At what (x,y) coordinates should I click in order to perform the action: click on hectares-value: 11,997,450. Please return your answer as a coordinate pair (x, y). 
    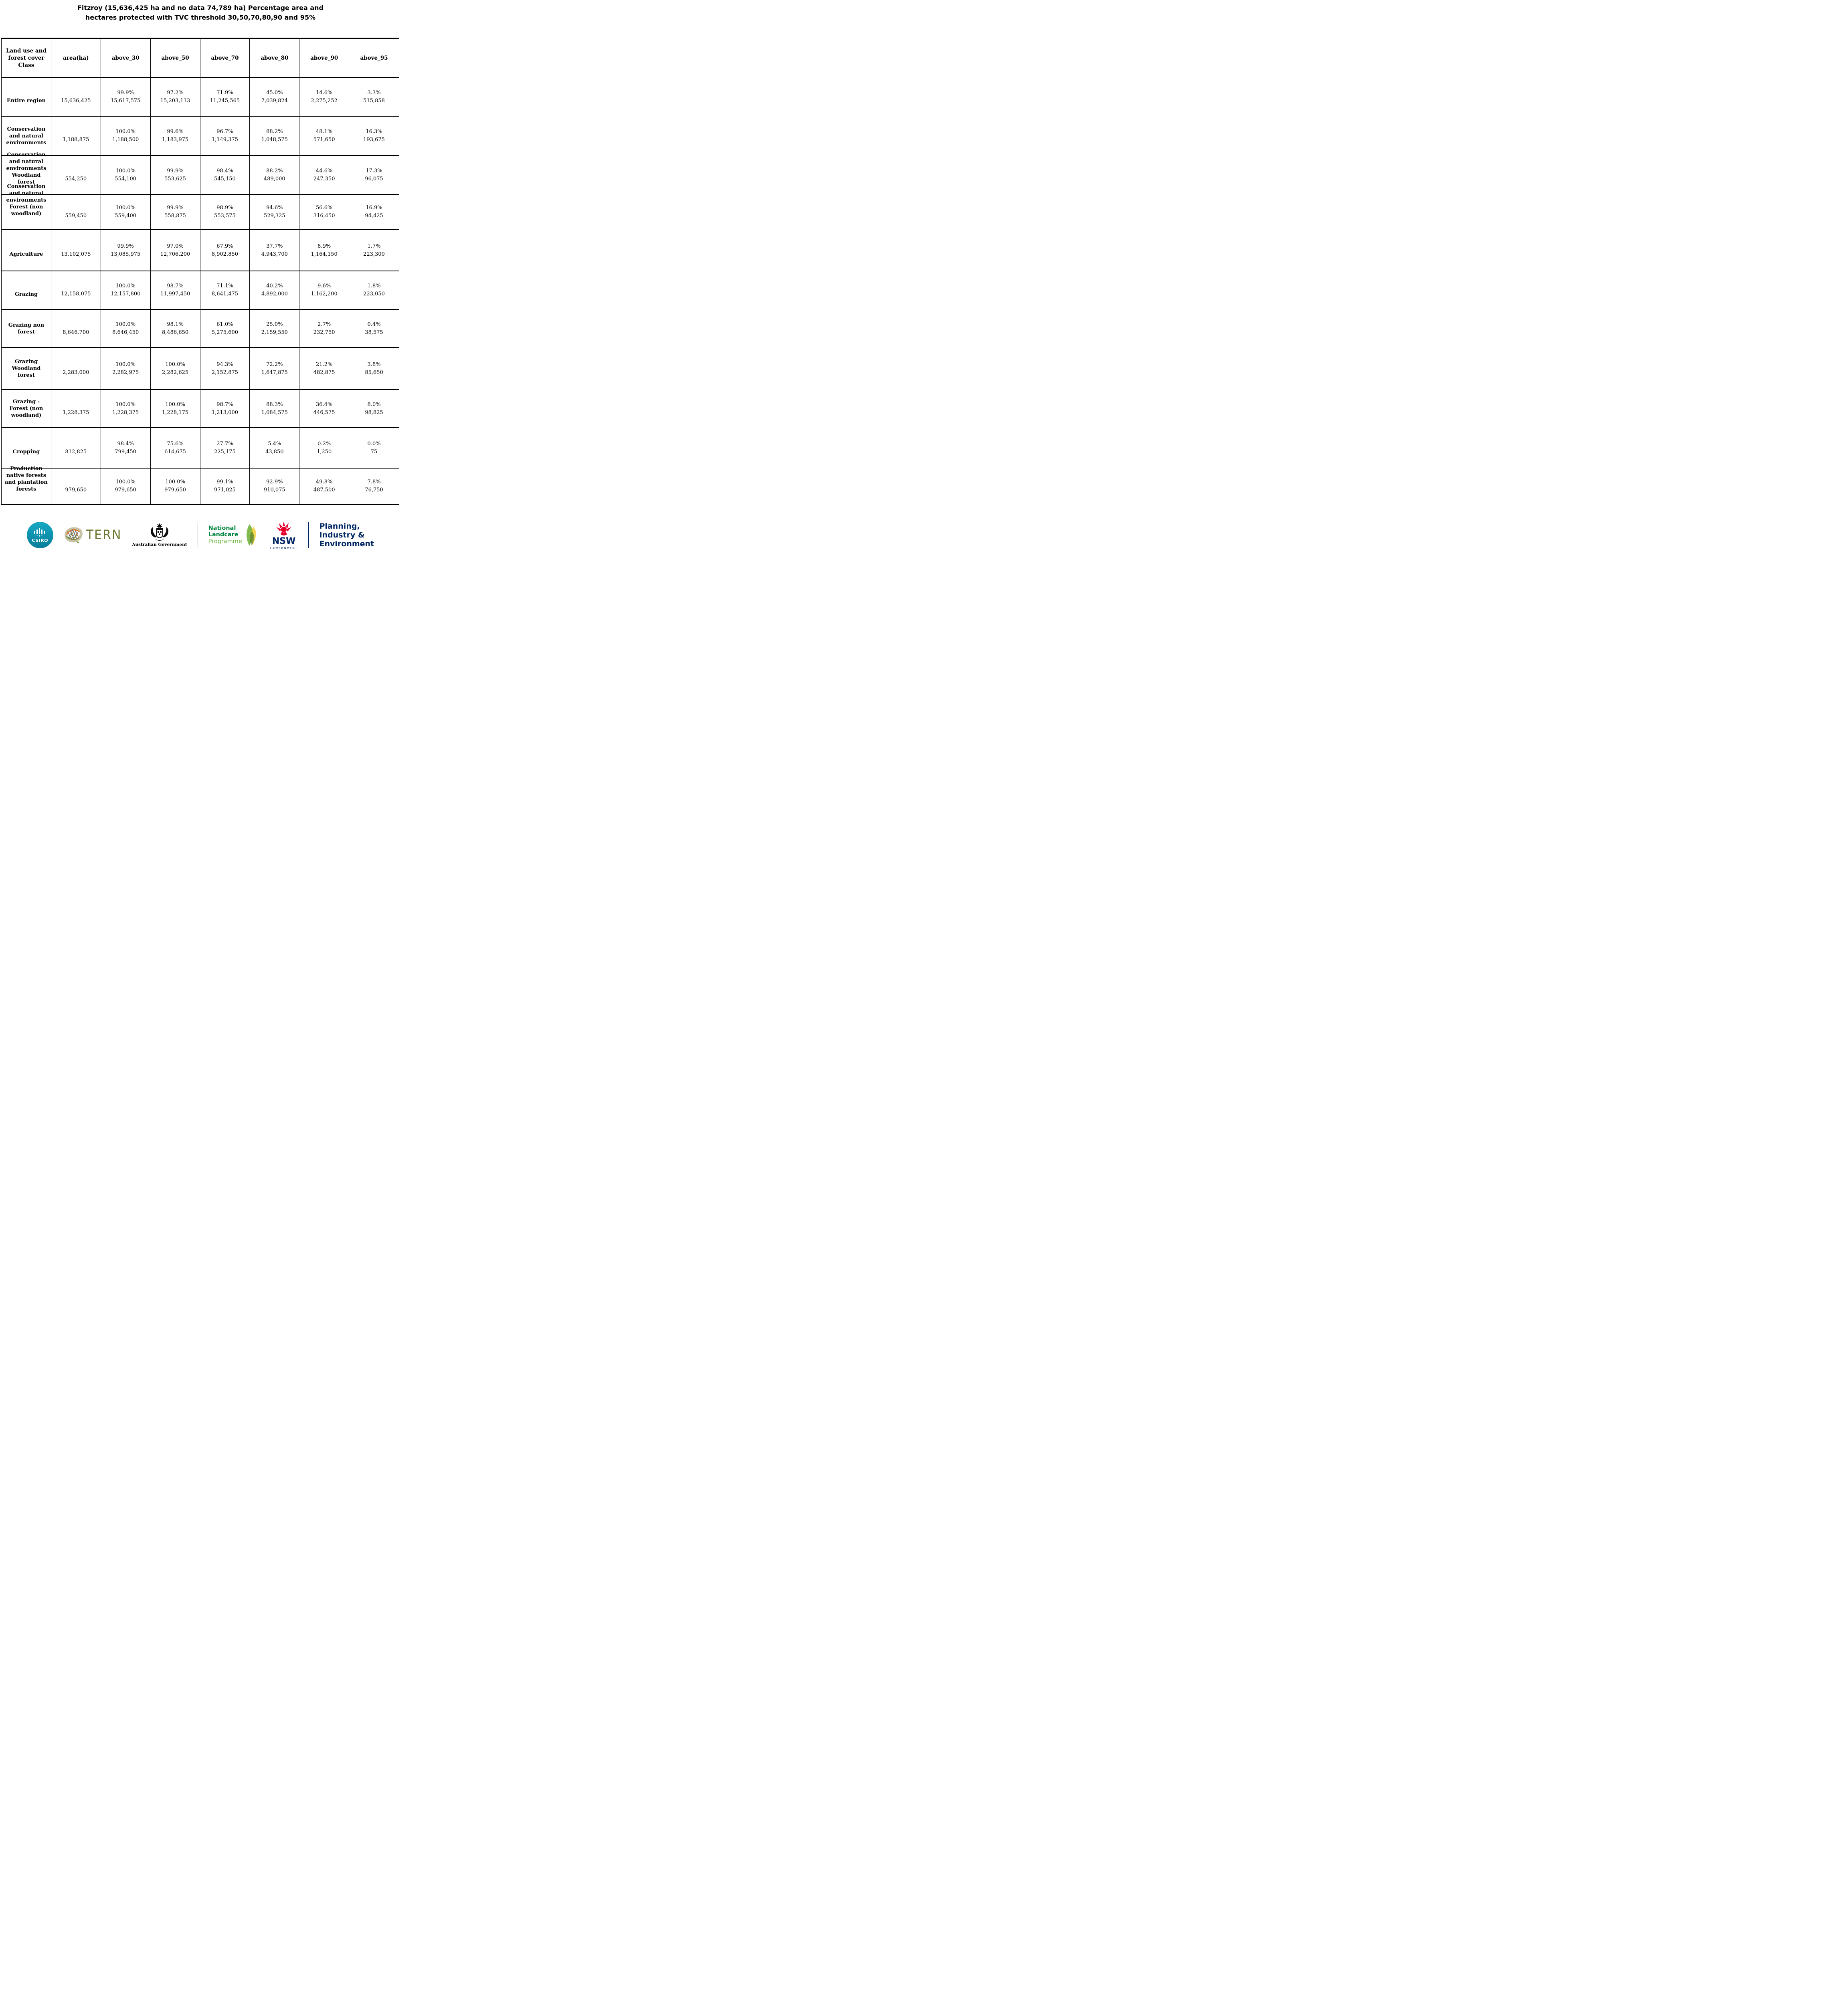
    Looking at the image, I should click on (175, 294).